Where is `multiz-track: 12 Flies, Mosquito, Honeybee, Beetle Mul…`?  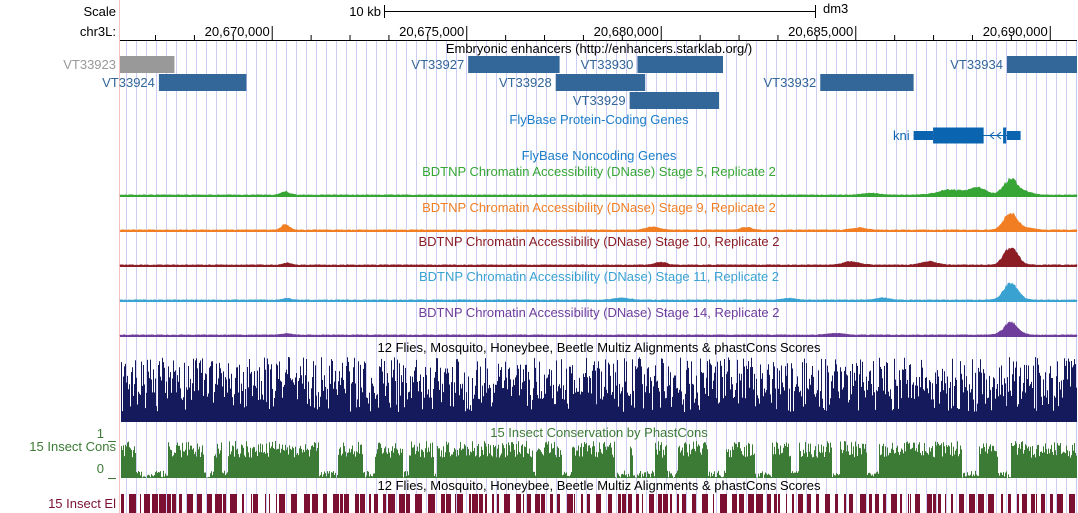 multiz-track: 12 Flies, Mosquito, Honeybee, Beetle Mul… is located at coordinates (599, 381).